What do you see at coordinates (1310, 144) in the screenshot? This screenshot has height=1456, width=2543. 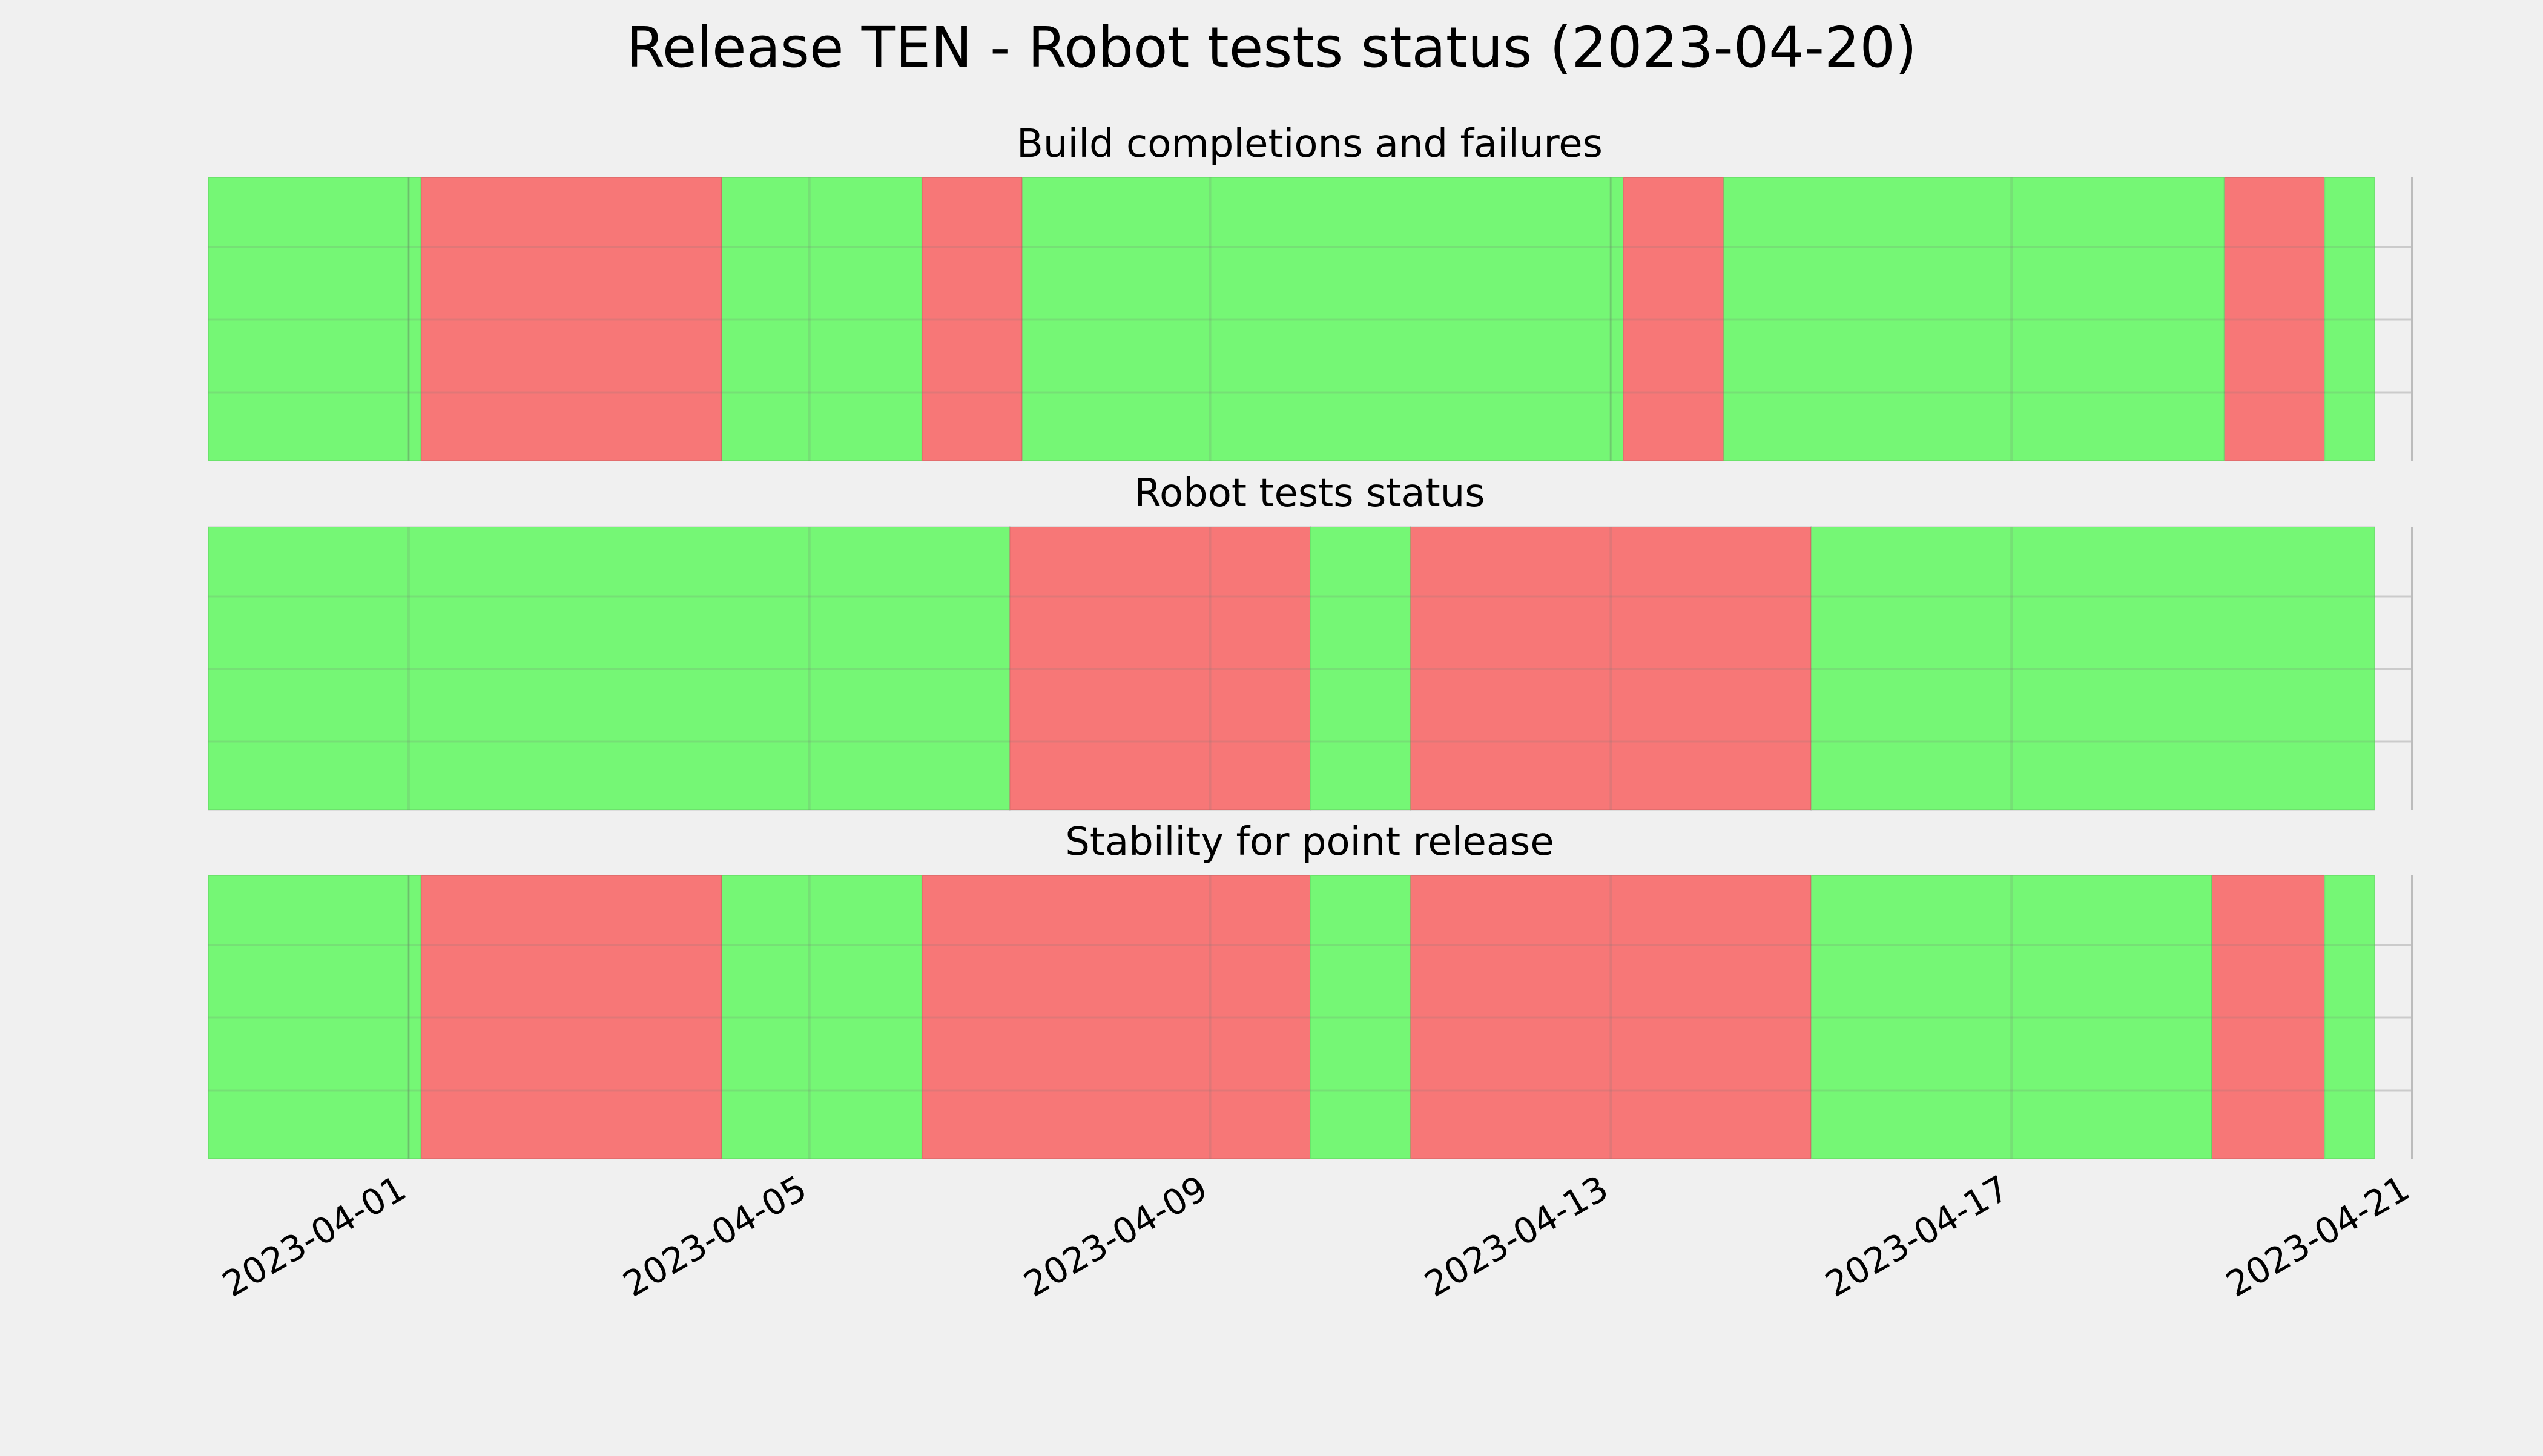 I see `panel-title: Build completions and failures` at bounding box center [1310, 144].